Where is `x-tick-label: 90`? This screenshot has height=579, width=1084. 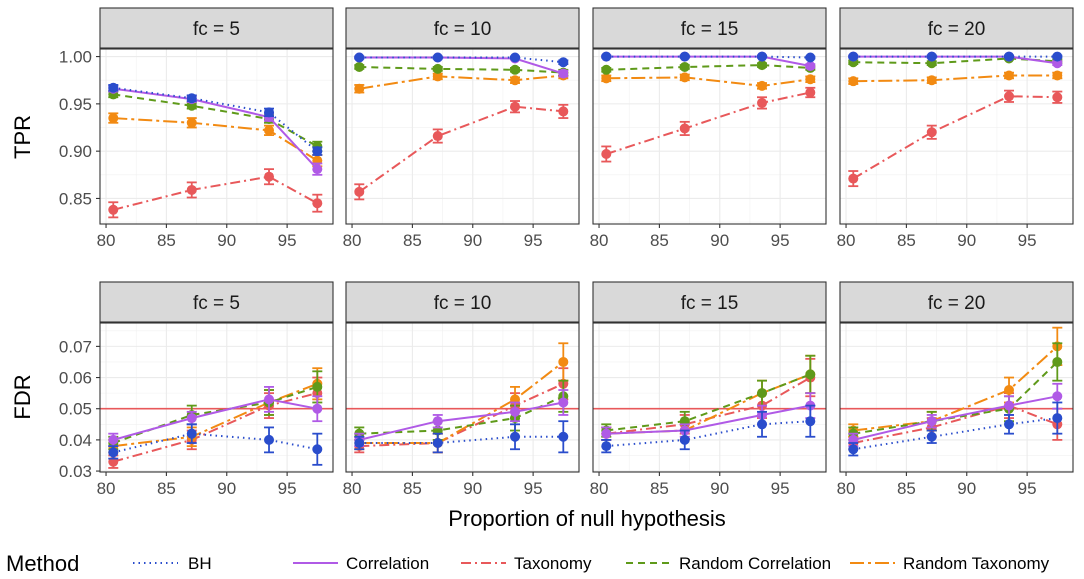
x-tick-label: 90 is located at coordinates (472, 488).